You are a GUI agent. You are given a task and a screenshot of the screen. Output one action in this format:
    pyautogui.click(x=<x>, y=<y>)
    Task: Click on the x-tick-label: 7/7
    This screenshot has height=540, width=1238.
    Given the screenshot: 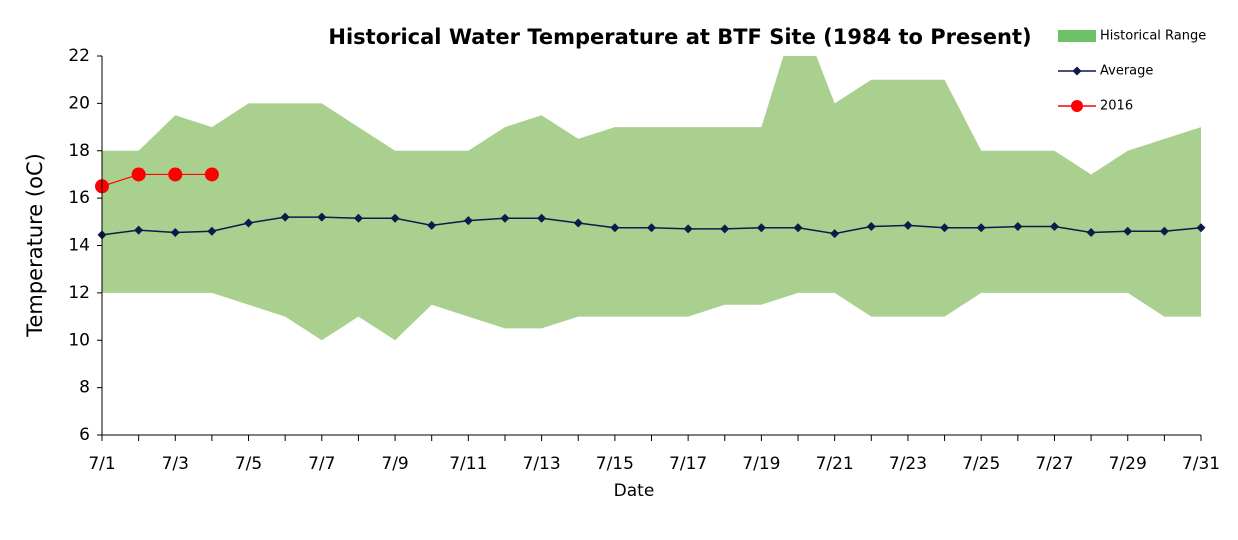 What is the action you would take?
    pyautogui.click(x=321, y=464)
    